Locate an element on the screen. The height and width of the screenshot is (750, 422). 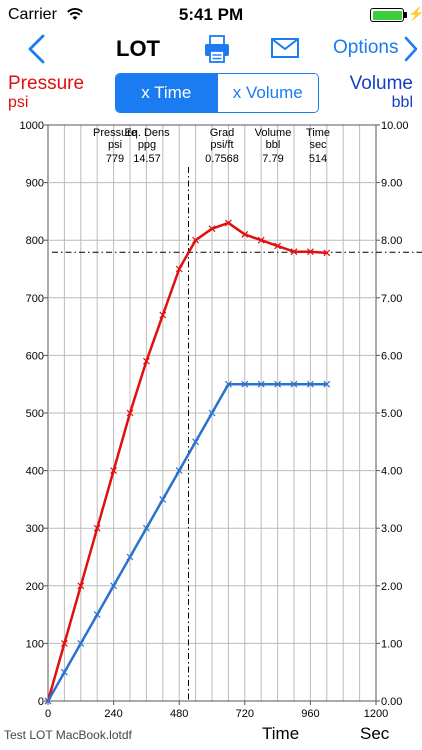
readout-volumelabel: Volume is located at coordinates (273, 133).